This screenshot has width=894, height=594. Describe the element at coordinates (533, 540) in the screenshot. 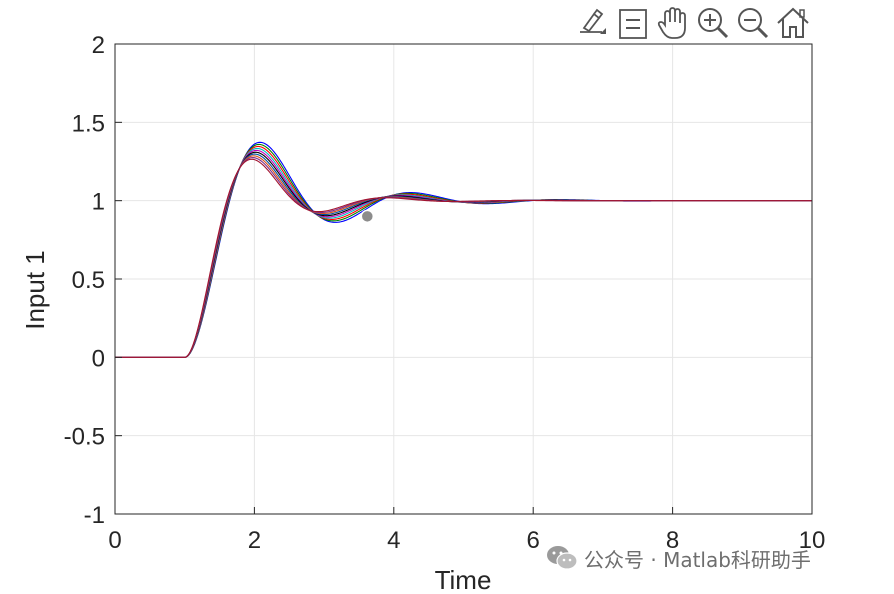

I see `x-tick-label: 6` at that location.